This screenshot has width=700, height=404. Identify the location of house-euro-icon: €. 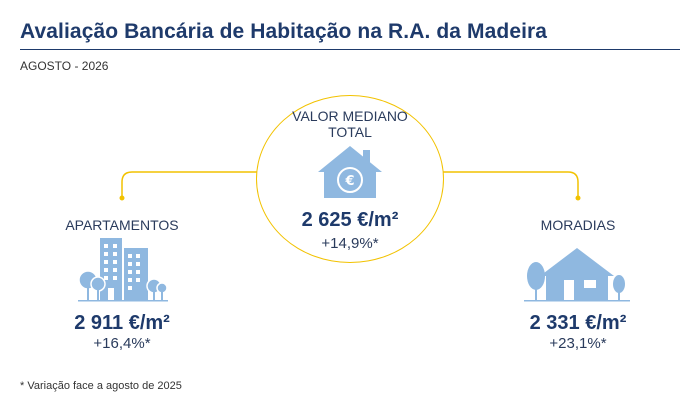
(350, 172).